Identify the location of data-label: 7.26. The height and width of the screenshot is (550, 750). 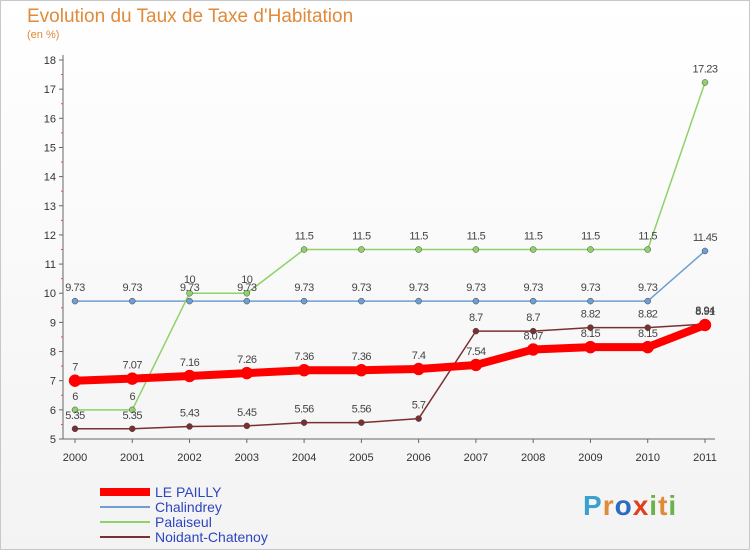
(247, 360).